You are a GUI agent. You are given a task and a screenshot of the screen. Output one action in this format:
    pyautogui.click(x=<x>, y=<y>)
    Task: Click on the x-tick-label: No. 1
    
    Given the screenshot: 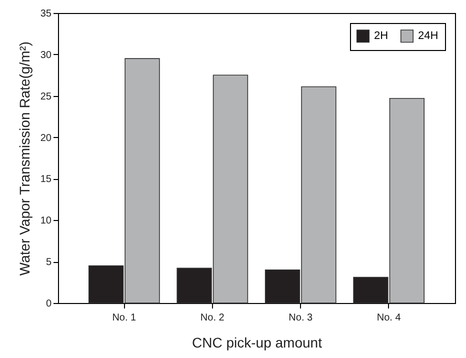 What is the action you would take?
    pyautogui.click(x=124, y=318)
    